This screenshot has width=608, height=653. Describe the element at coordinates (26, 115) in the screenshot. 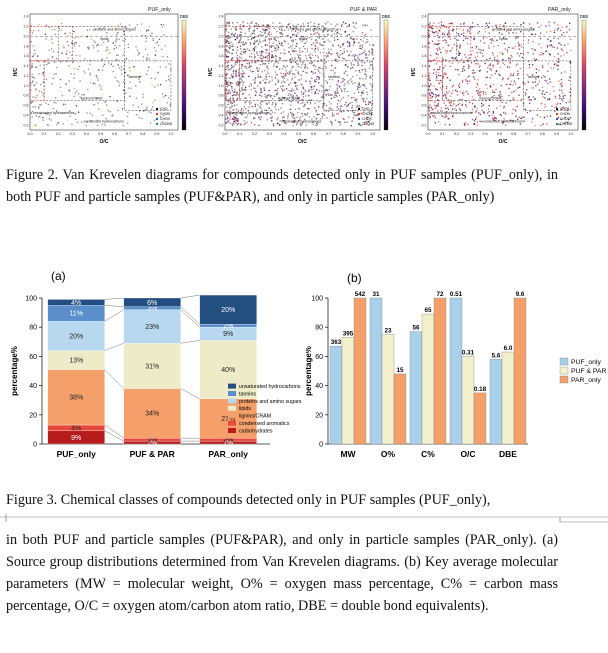

I see `vk-y-tick: 0.4` at that location.